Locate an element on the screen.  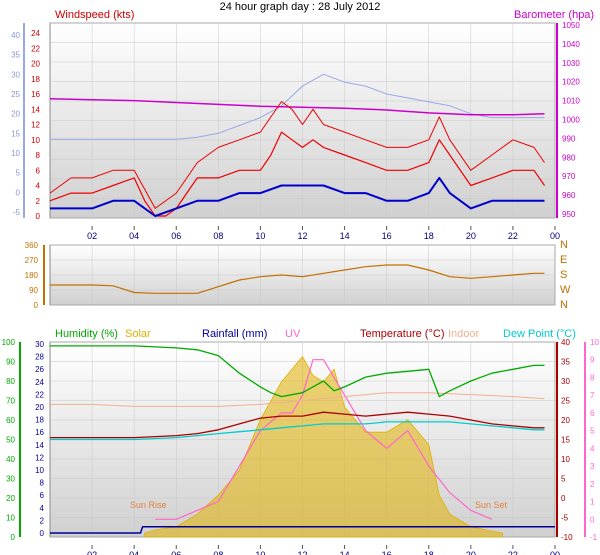
wind-tick-label: 14 is located at coordinates (35, 109).